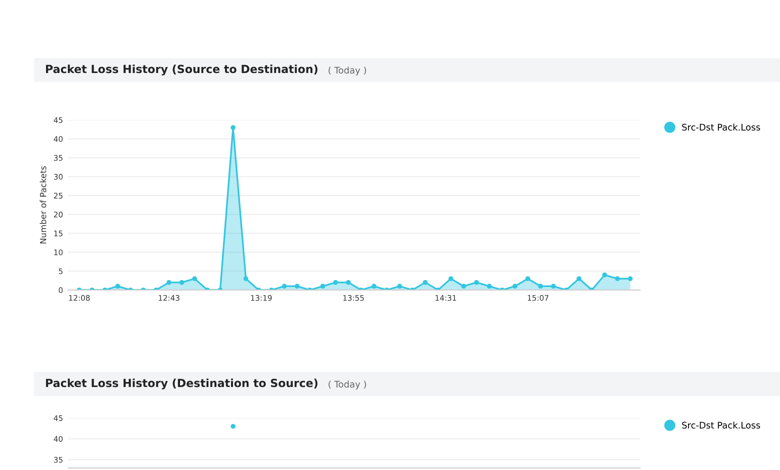 Image resolution: width=780 pixels, height=470 pixels. Describe the element at coordinates (182, 384) in the screenshot. I see `chart-title: Packet Loss History (Destination to Source)` at that location.